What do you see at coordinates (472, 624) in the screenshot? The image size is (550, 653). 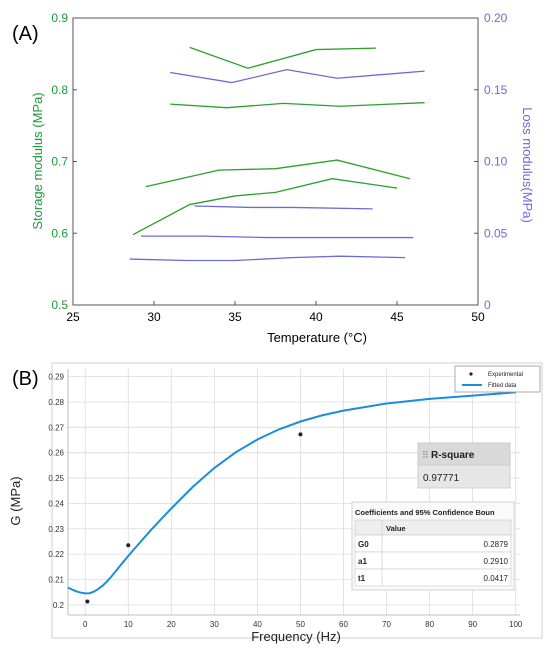 I see `x-tick-label-b: 90` at bounding box center [472, 624].